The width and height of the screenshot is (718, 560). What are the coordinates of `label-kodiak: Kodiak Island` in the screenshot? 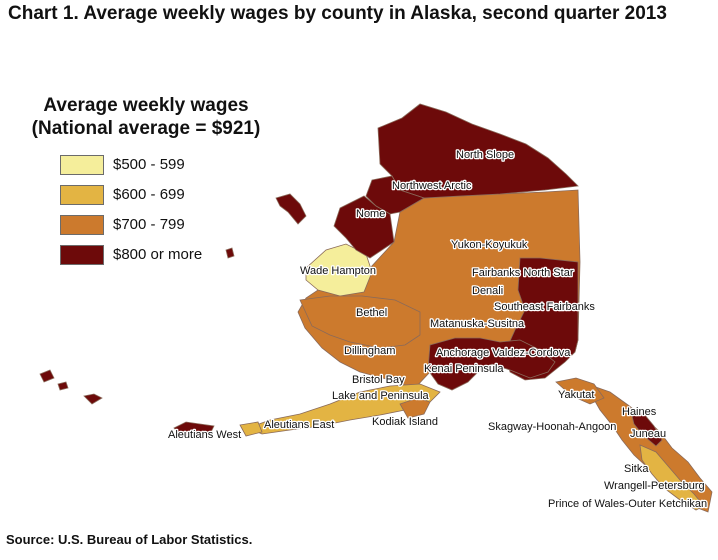 It's located at (405, 422).